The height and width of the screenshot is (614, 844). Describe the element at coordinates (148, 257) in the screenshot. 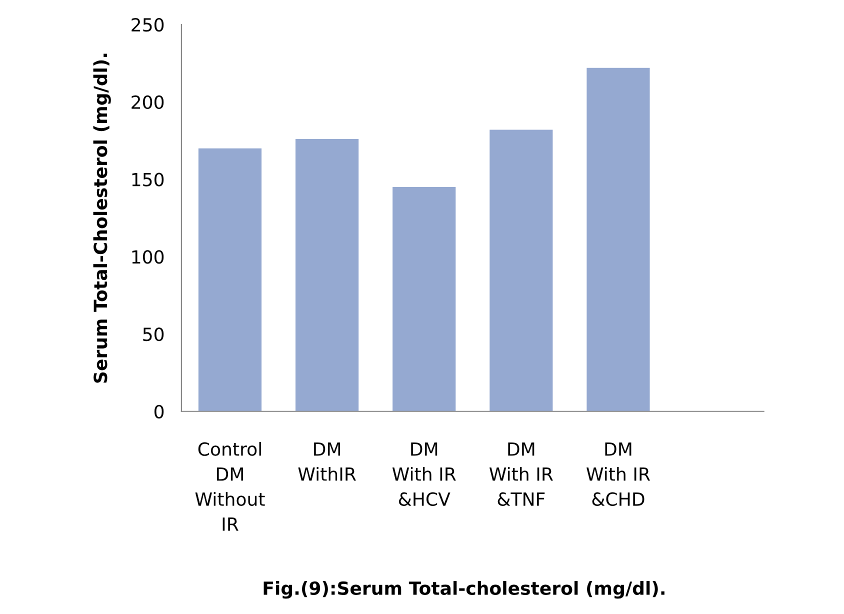

I see `y-tick-label: 100` at that location.